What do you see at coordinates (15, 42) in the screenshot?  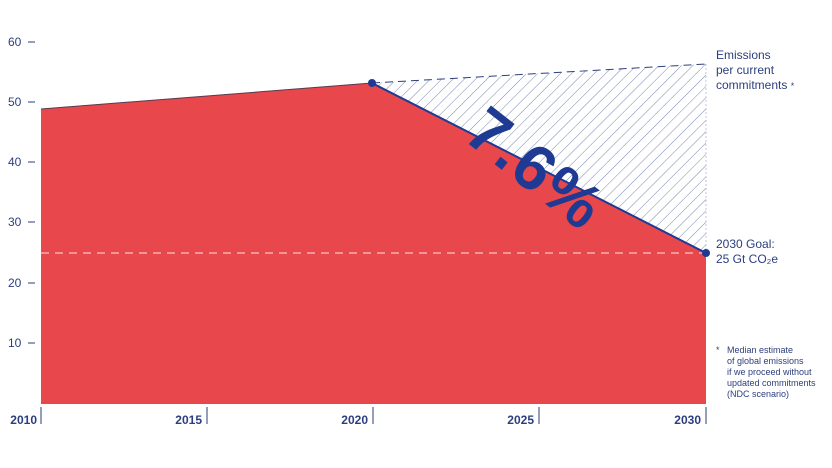 I see `y-tick-label-60: 60` at bounding box center [15, 42].